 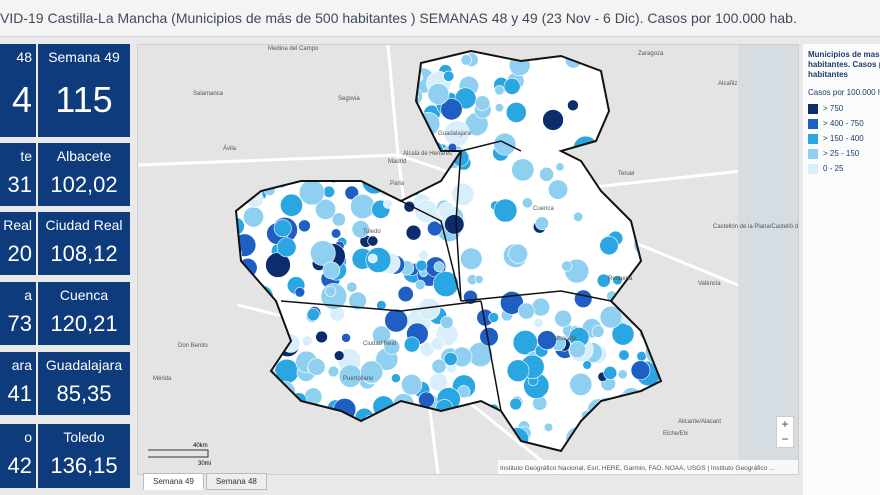 I want to click on legend-label: > 400 - 750, so click(x=843, y=123).